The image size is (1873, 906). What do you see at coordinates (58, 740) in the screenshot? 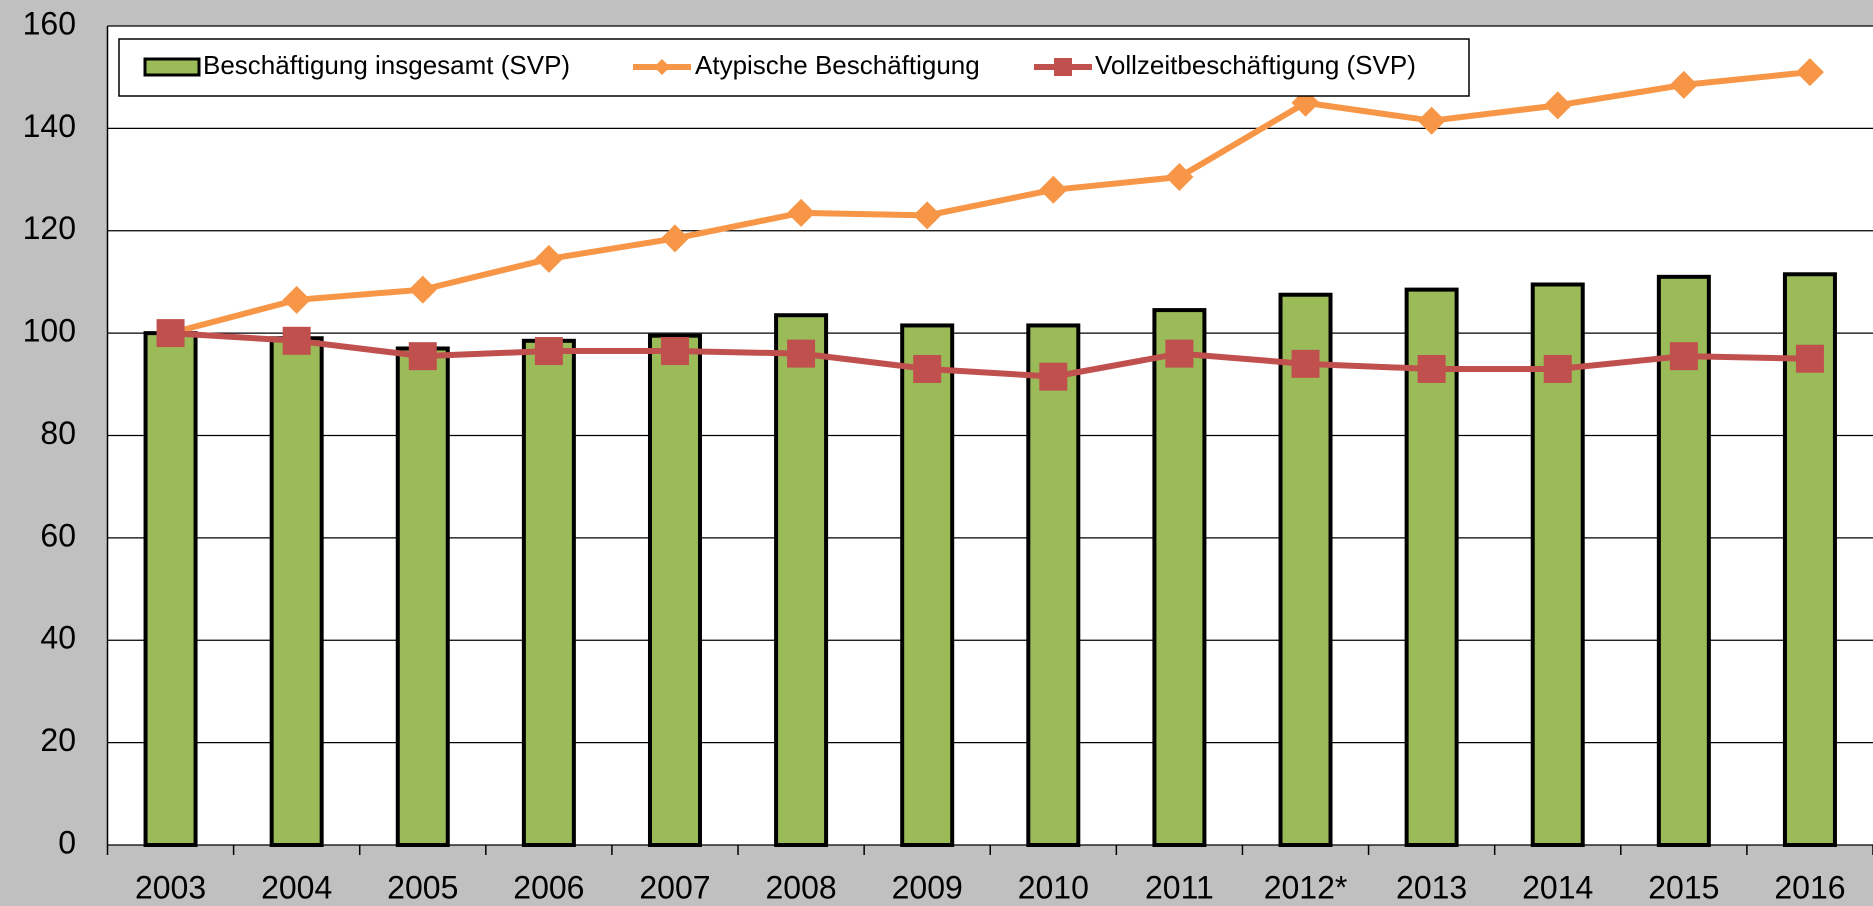
I see `y-tick-label: 20` at bounding box center [58, 740].